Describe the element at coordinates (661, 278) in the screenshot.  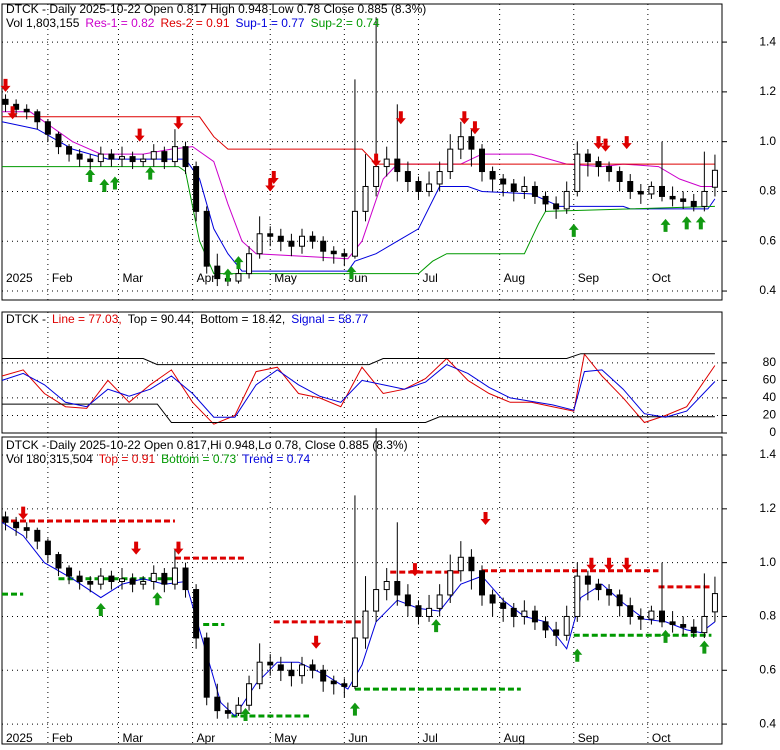
I see `x-tick-label: Oct` at that location.